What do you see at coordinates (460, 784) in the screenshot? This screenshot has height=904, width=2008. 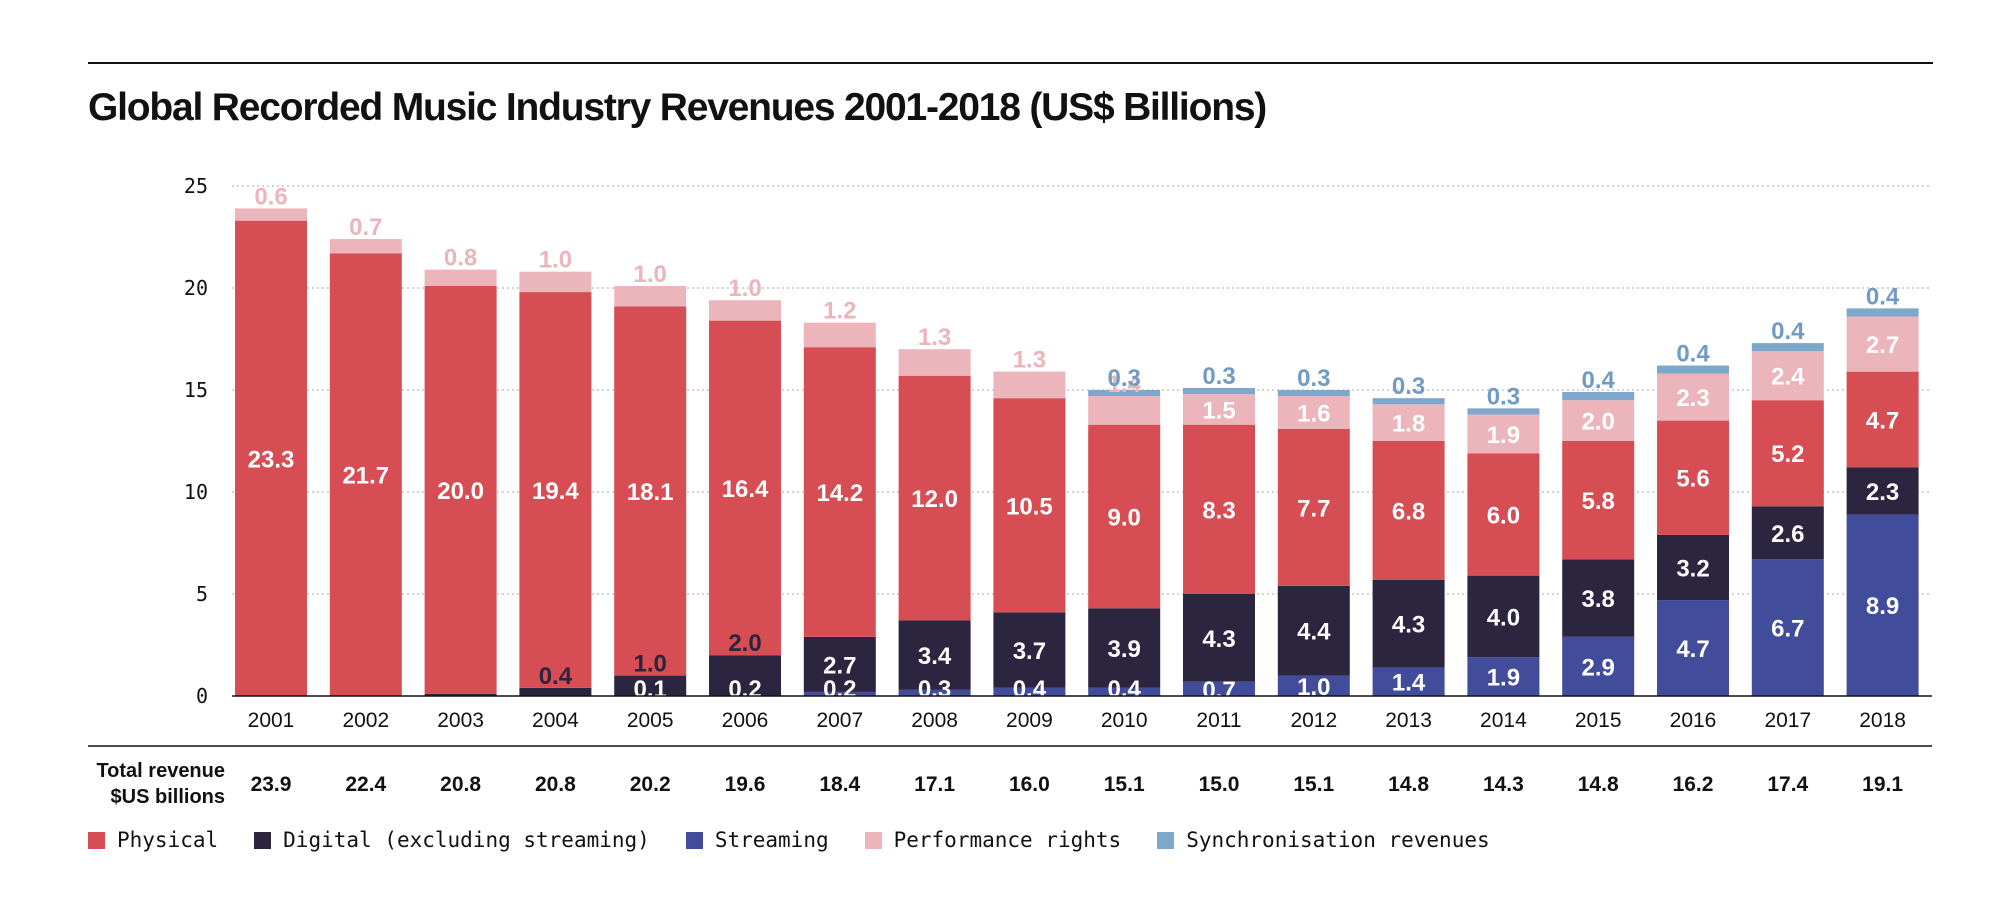 I see `total-value: 20.8` at bounding box center [460, 784].